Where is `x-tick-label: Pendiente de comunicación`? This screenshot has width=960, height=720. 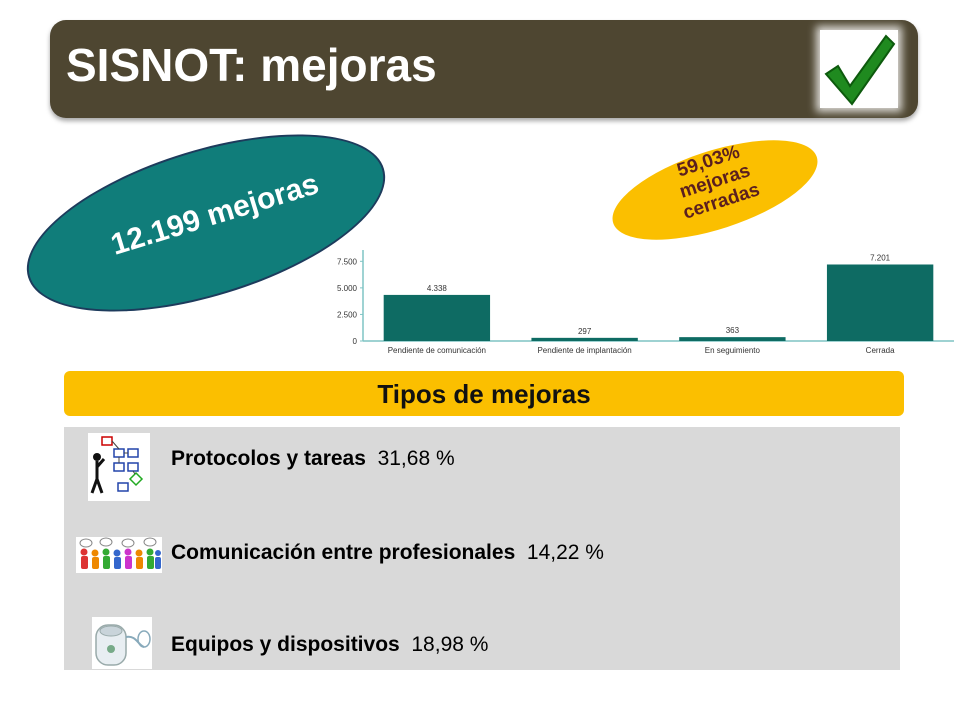 x-tick-label: Pendiente de comunicación is located at coordinates (437, 350).